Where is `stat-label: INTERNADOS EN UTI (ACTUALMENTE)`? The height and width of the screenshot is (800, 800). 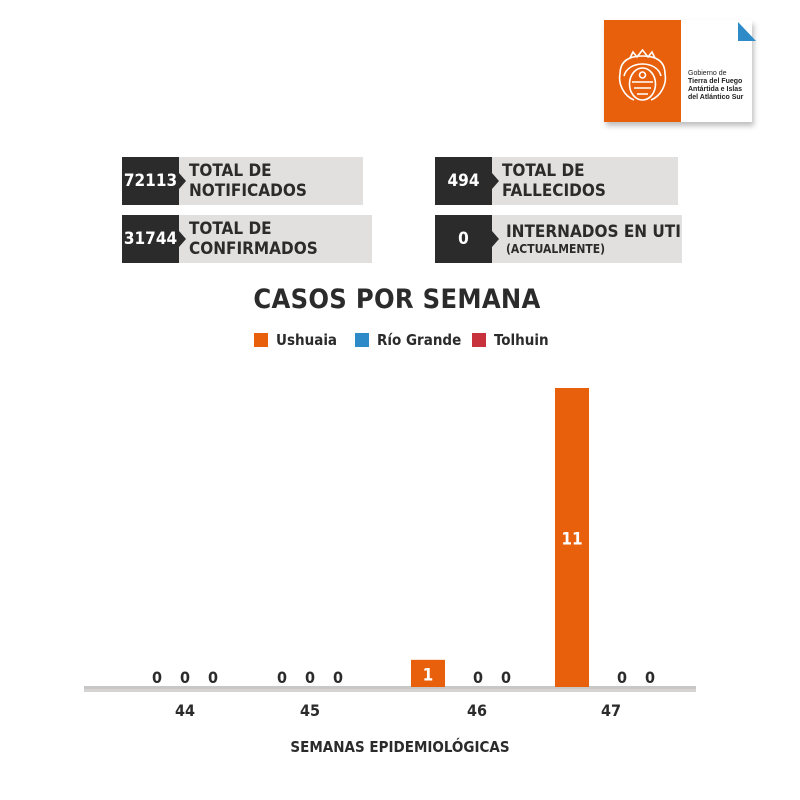 stat-label: INTERNADOS EN UTI (ACTUALMENTE) is located at coordinates (587, 239).